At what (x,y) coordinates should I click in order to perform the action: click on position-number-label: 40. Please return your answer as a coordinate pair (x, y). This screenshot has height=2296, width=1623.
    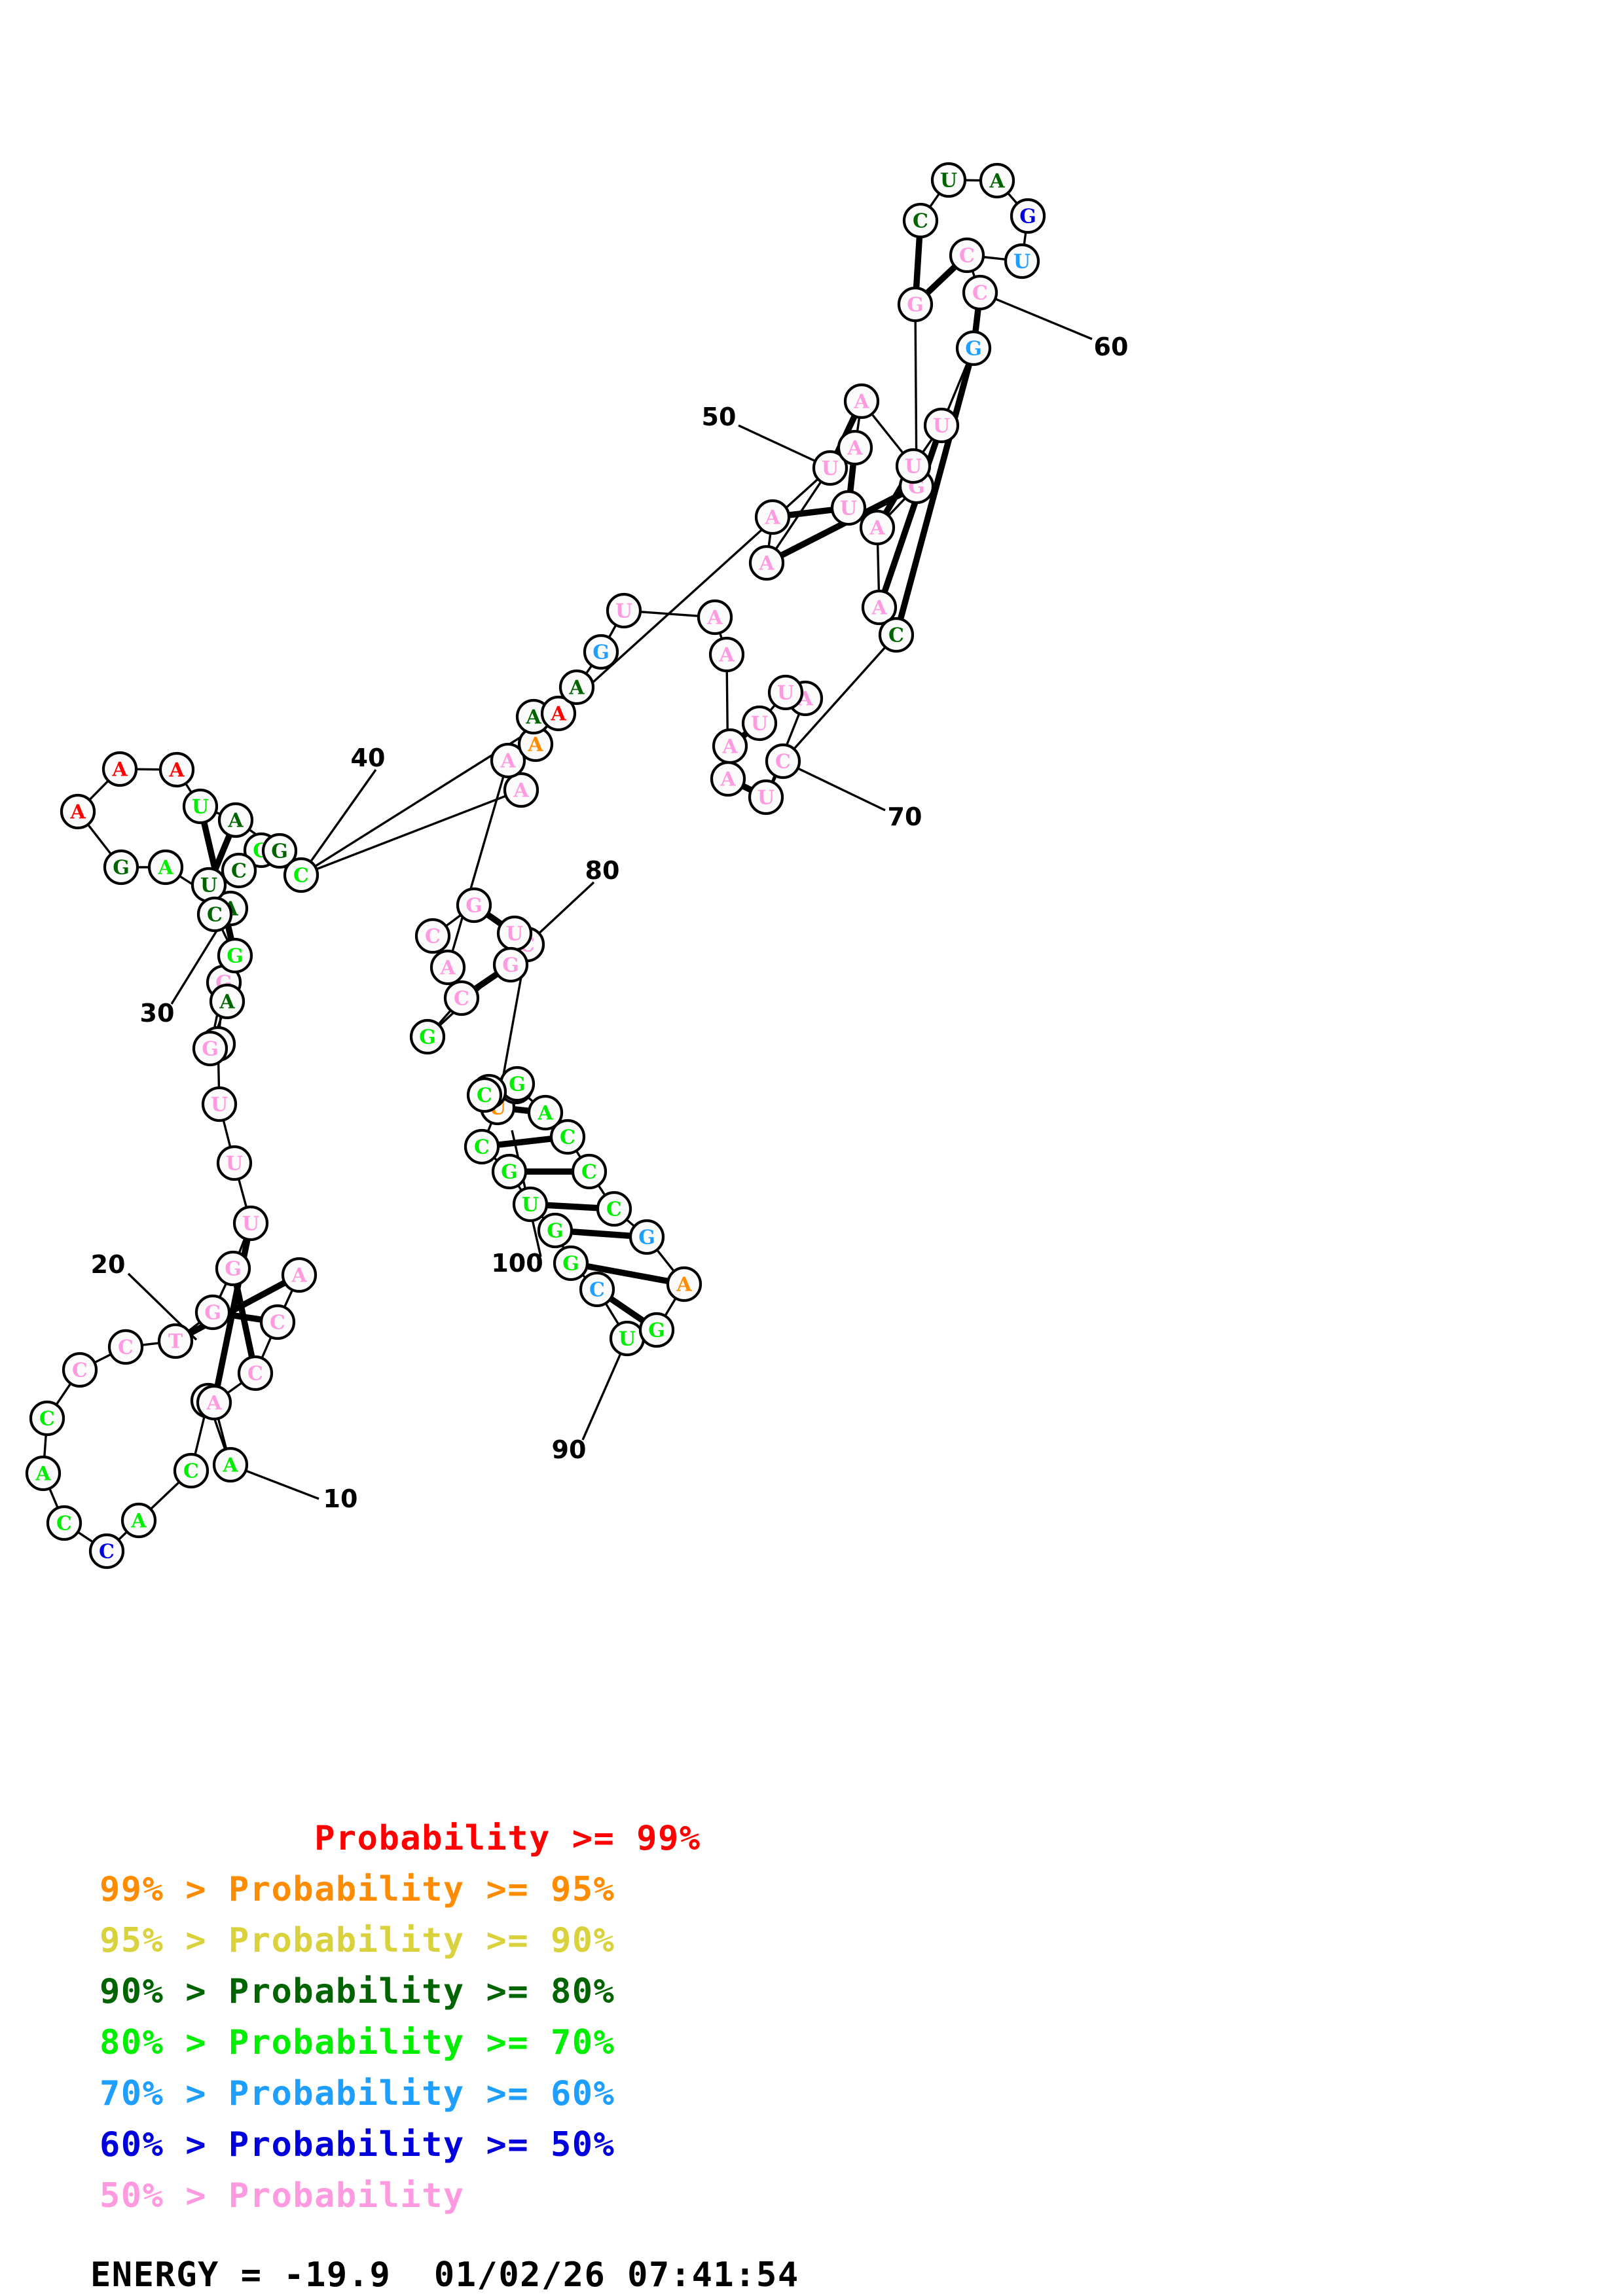
    Looking at the image, I should click on (368, 758).